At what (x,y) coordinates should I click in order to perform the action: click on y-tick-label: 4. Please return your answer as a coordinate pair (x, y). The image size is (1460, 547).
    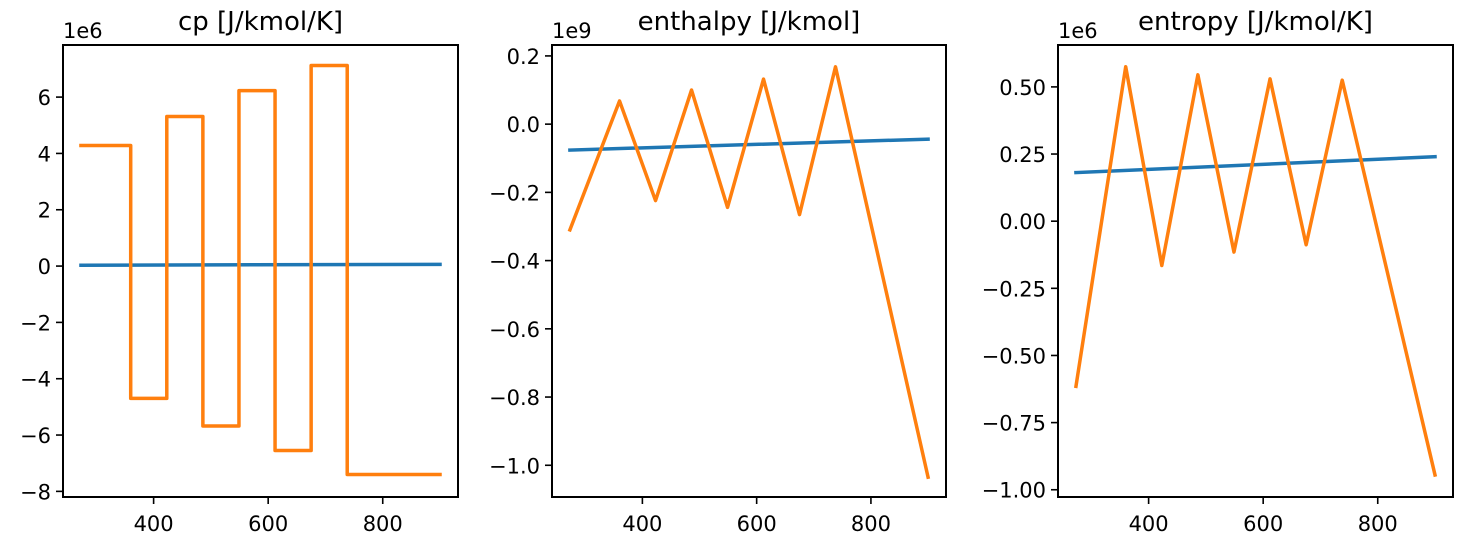
    Looking at the image, I should click on (44, 154).